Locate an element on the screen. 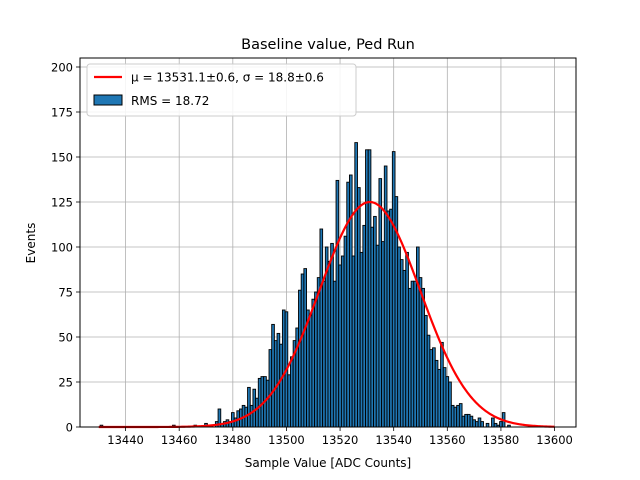 The height and width of the screenshot is (480, 640). x-tick-label: 13600 is located at coordinates (554, 440).